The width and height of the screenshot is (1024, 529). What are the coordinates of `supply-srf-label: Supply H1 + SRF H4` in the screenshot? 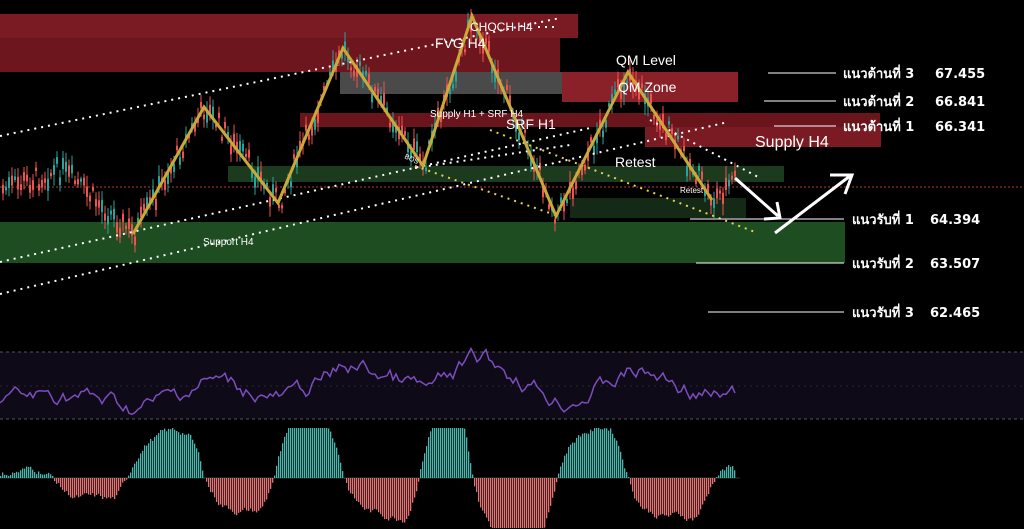 It's located at (477, 114).